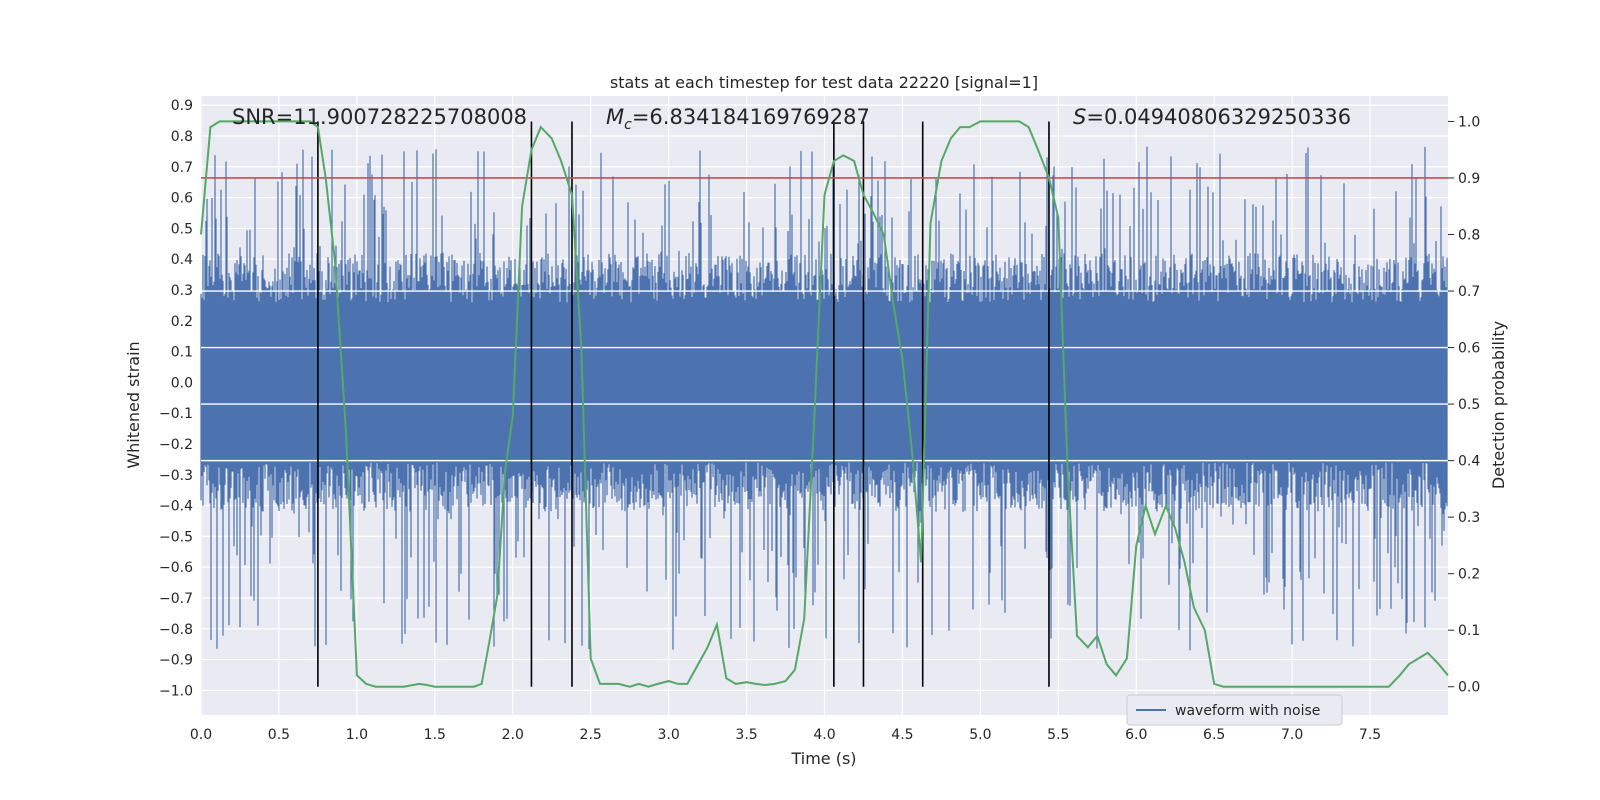  What do you see at coordinates (591, 735) in the screenshot?
I see `x-tick-label: 2.5` at bounding box center [591, 735].